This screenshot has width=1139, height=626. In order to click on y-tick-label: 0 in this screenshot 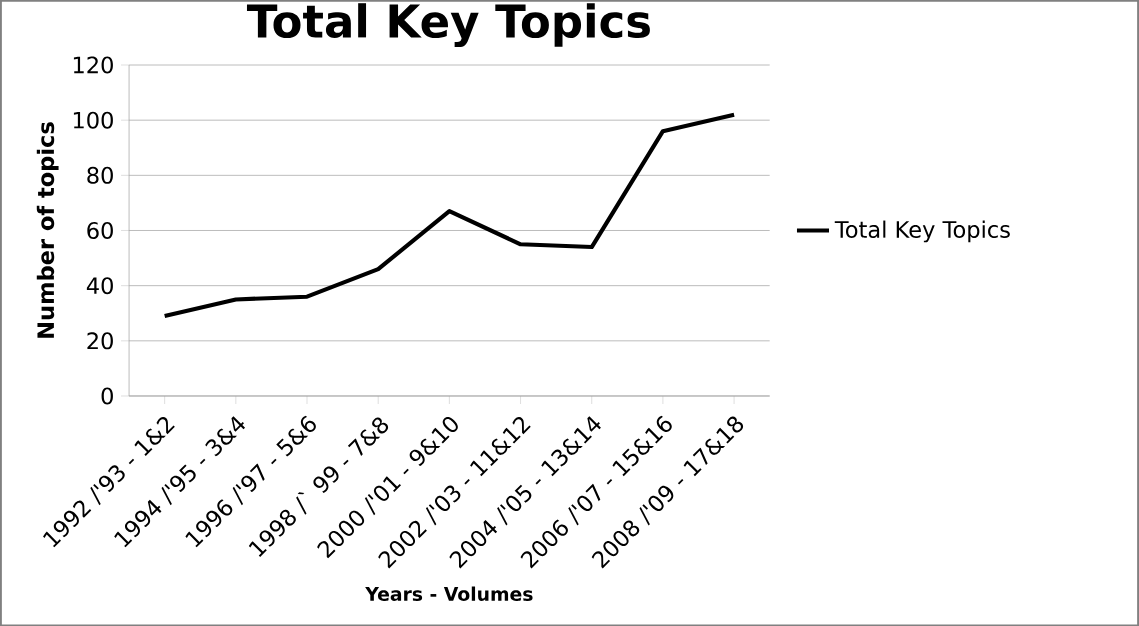, I will do `click(107, 396)`.